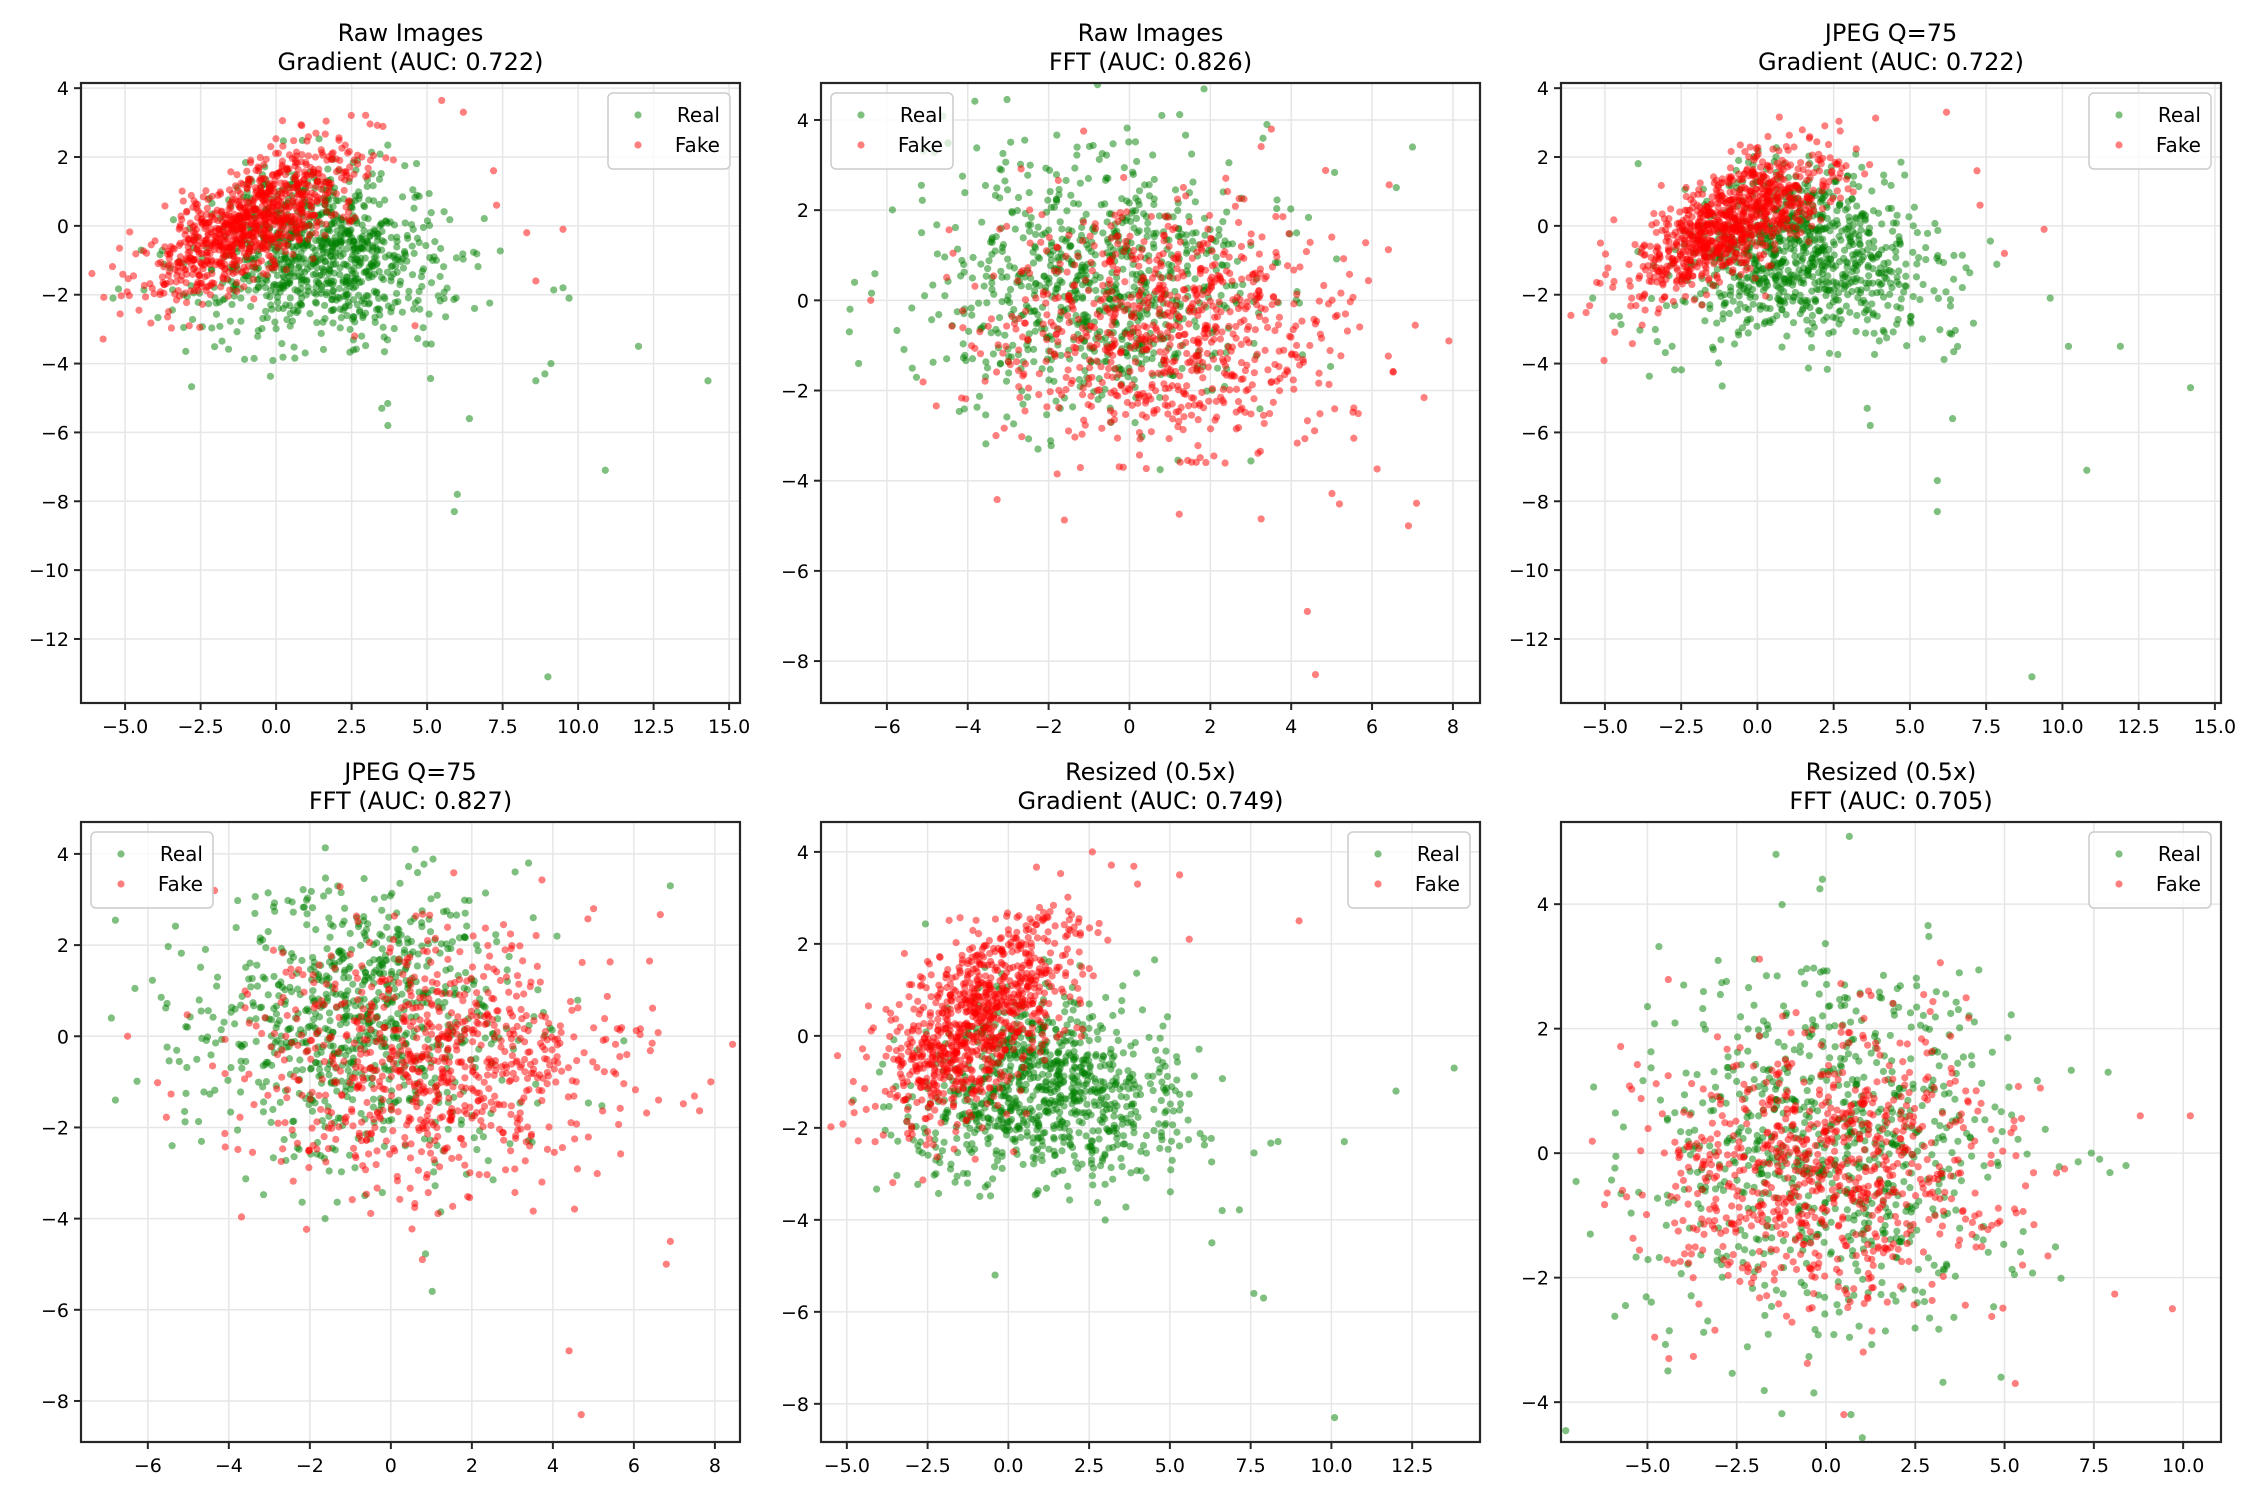  Describe the element at coordinates (795, 482) in the screenshot. I see `y-tick-label: −4` at that location.